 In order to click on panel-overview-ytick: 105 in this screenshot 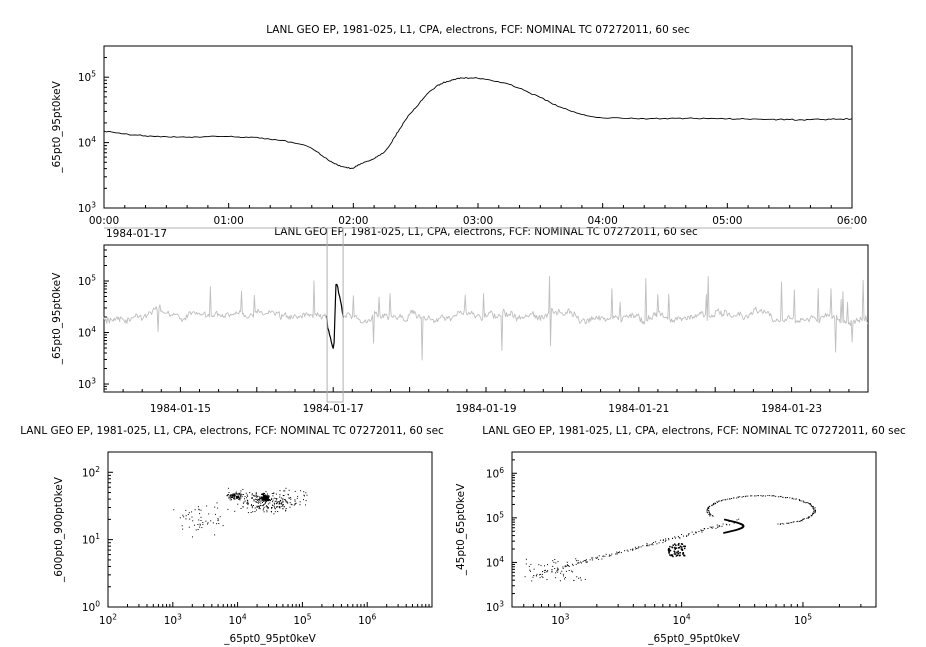, I will do `click(87, 281)`.